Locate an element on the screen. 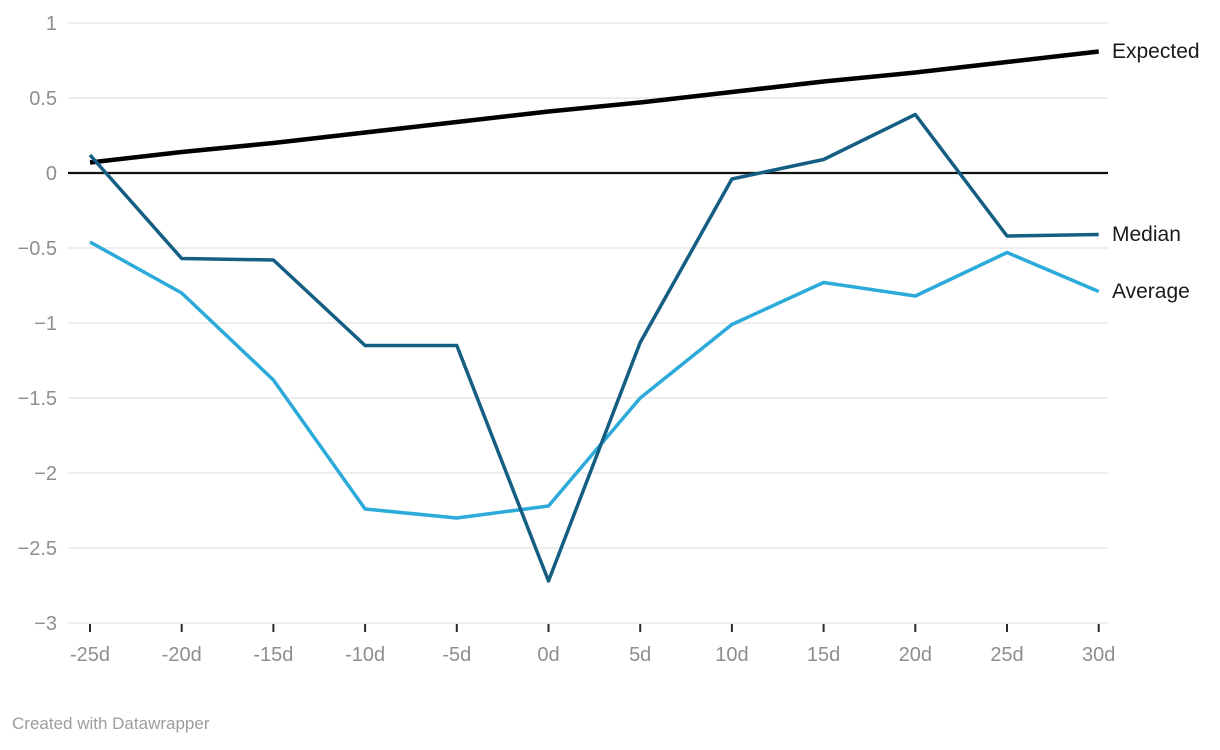 The height and width of the screenshot is (750, 1220). y-axis-tick-label: −2 is located at coordinates (45, 474).